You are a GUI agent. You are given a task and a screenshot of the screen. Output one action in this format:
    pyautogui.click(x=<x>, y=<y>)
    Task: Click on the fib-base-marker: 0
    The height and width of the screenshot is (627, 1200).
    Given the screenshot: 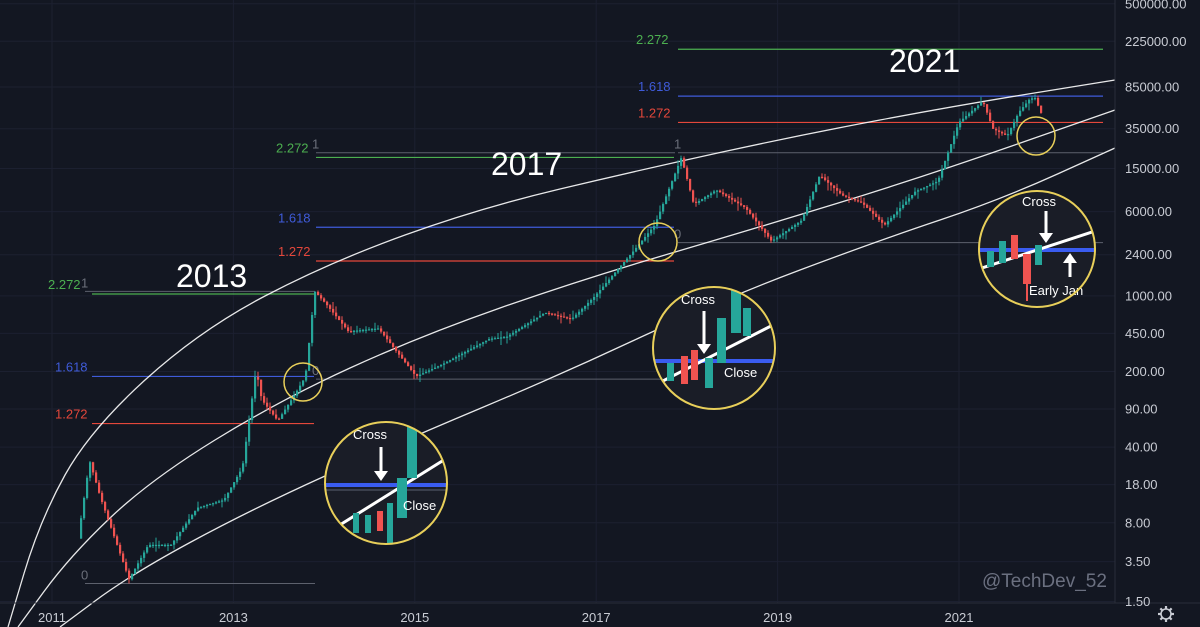 What is the action you would take?
    pyautogui.click(x=315, y=370)
    